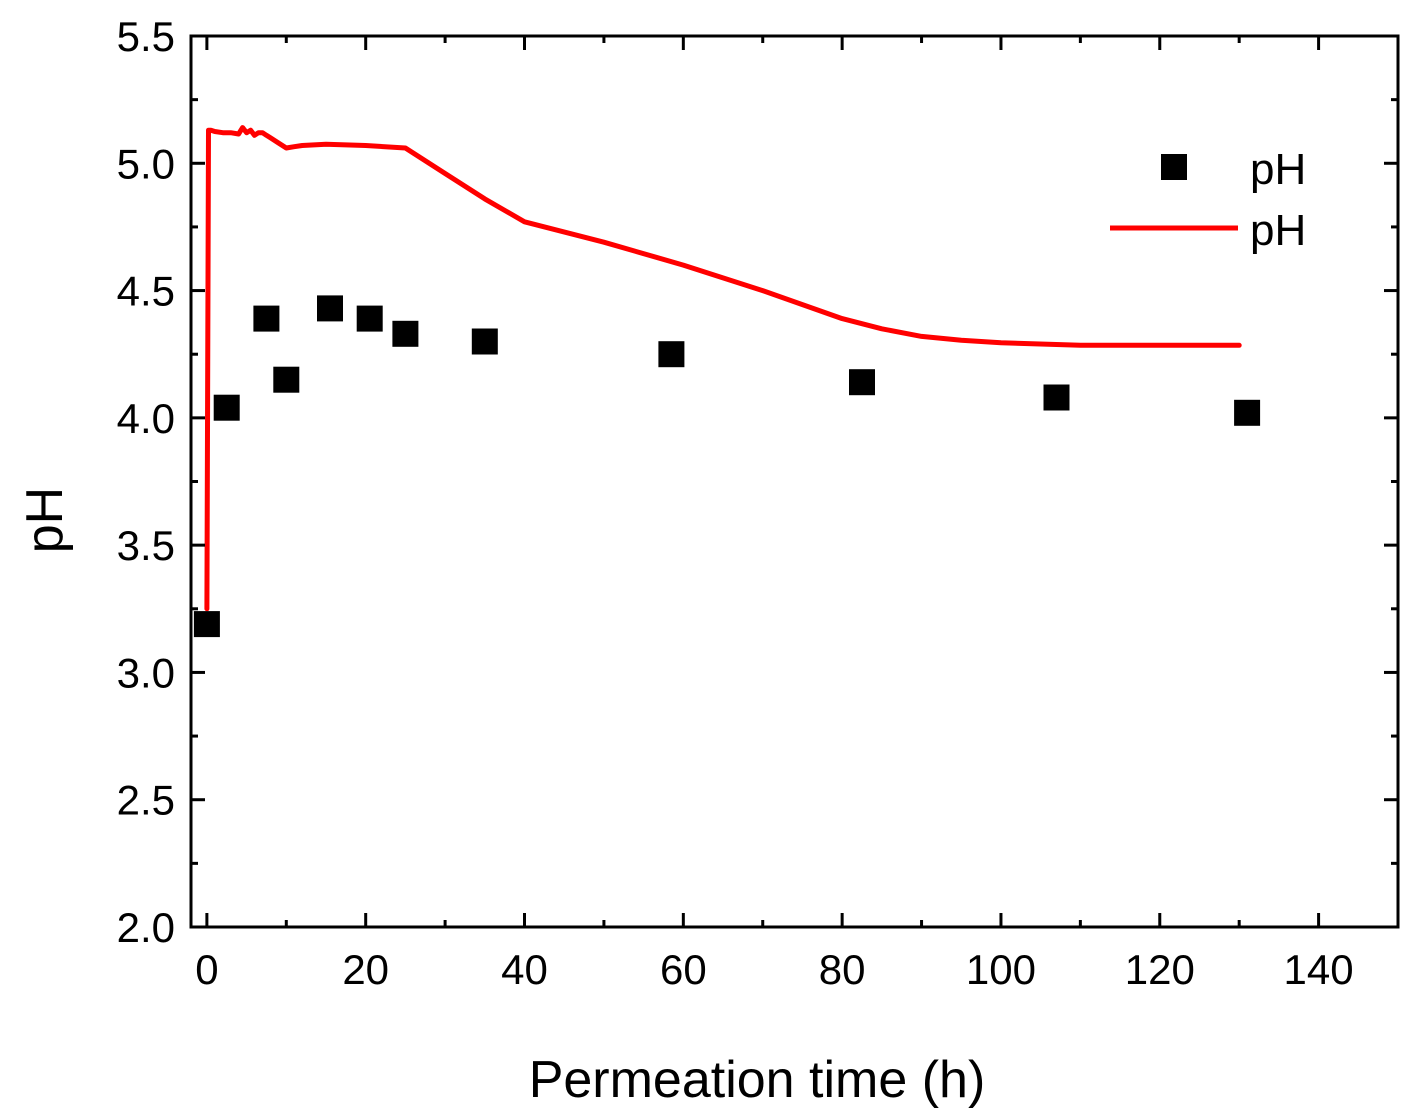 This screenshot has width=1422, height=1117. I want to click on x-tick-label: 140, so click(1319, 969).